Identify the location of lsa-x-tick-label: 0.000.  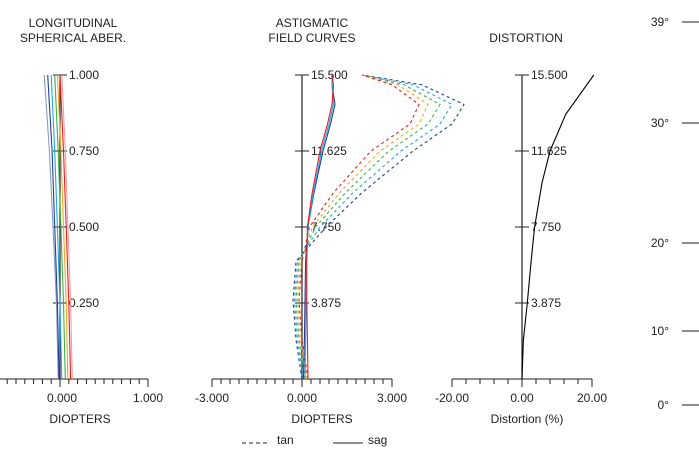
(62, 398).